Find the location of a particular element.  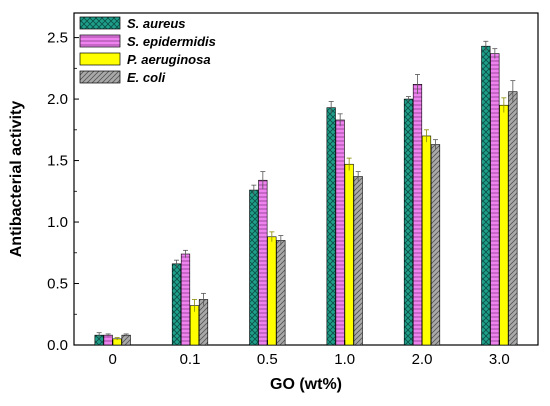

legend-item: S. epidermidis is located at coordinates (147, 41).